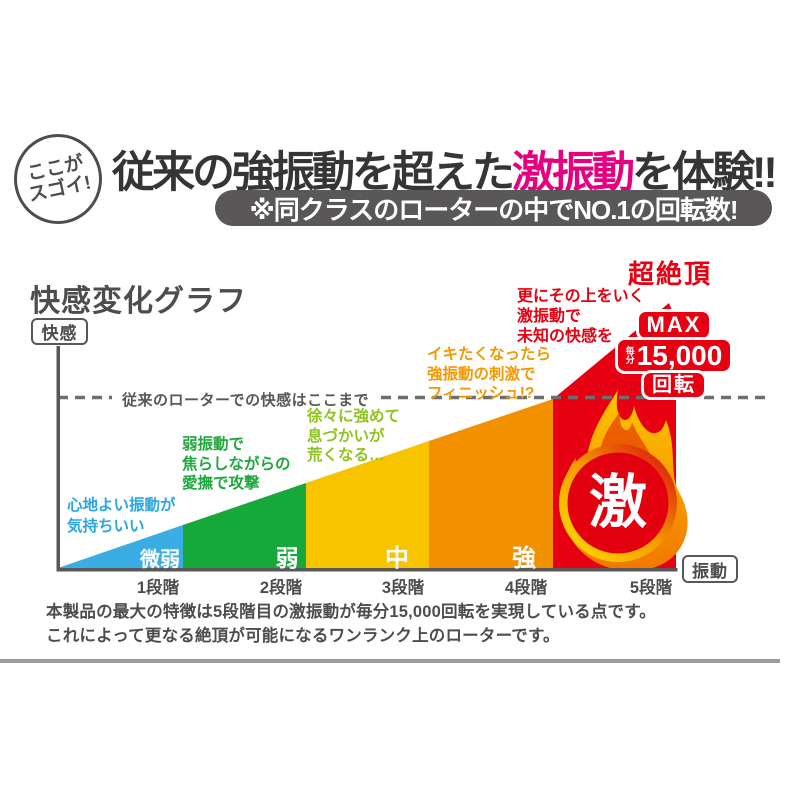 This screenshot has width=800, height=800. What do you see at coordinates (679, 355) in the screenshot?
I see `max-badge-value: 15,000` at bounding box center [679, 355].